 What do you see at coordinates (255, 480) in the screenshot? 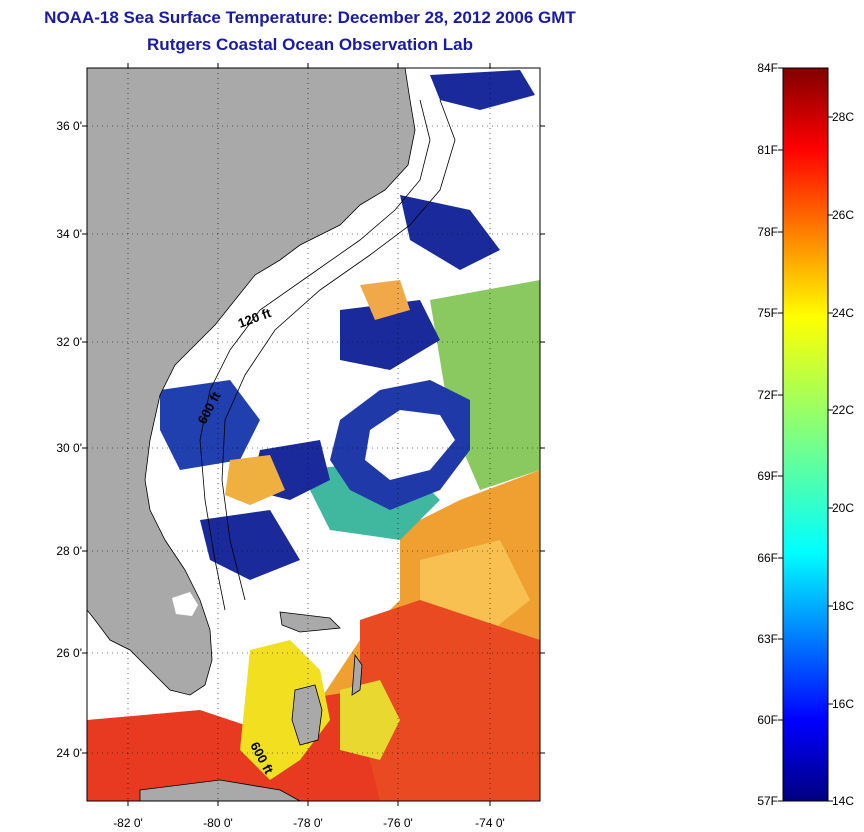
I see `sst-orange-west-patch` at bounding box center [255, 480].